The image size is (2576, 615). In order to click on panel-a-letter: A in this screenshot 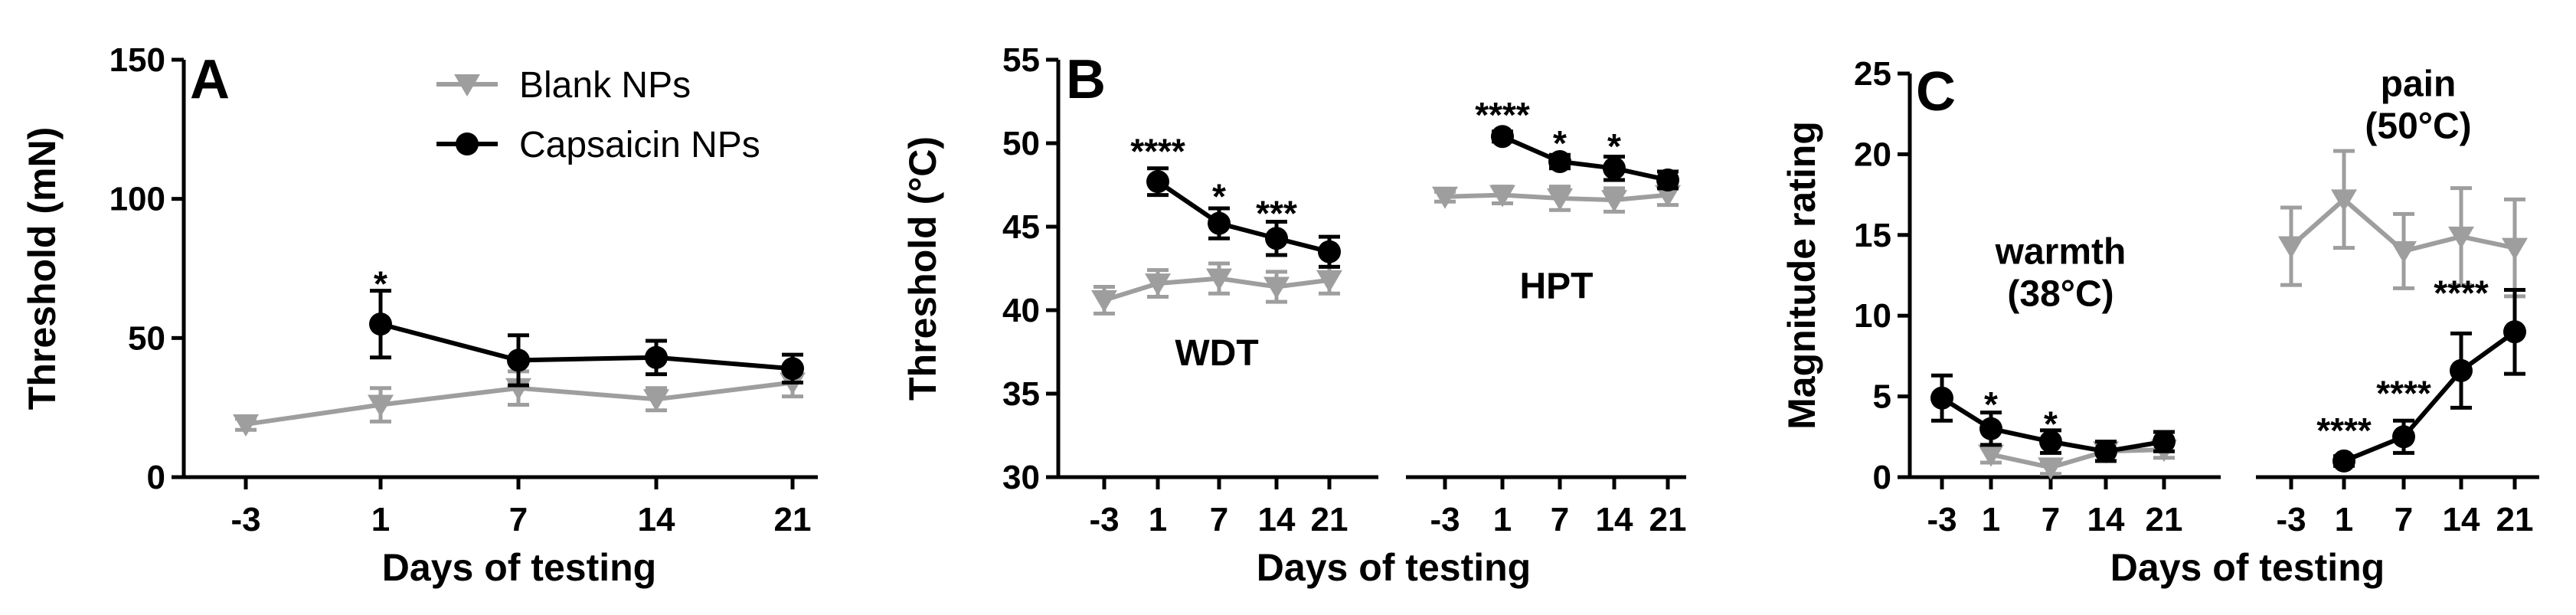, I will do `click(210, 79)`.